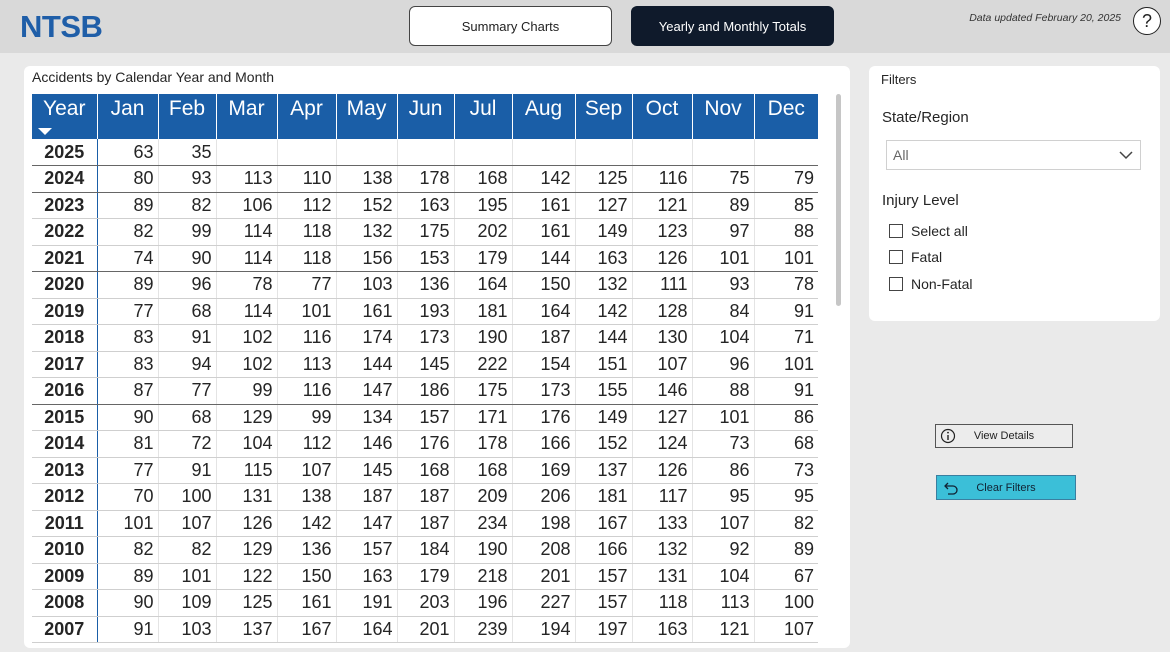  I want to click on row-year-cell: 2007, so click(65, 629).